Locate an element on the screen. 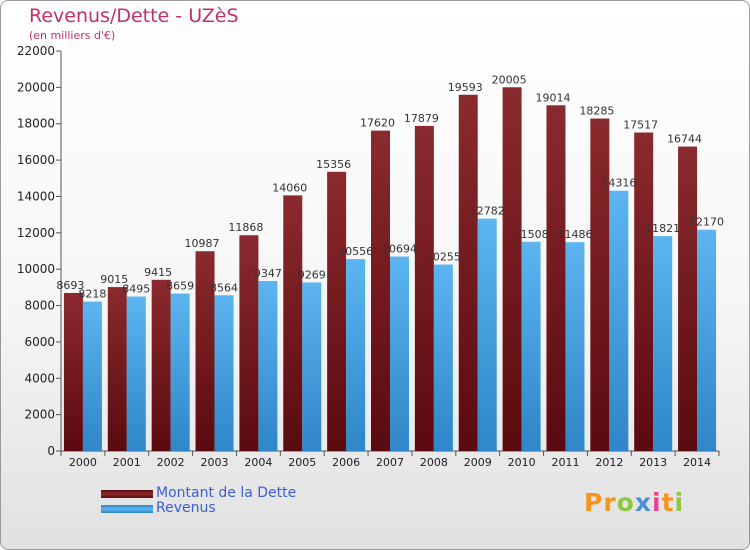 The width and height of the screenshot is (750, 550). data-label-dette: 16744 is located at coordinates (684, 139).